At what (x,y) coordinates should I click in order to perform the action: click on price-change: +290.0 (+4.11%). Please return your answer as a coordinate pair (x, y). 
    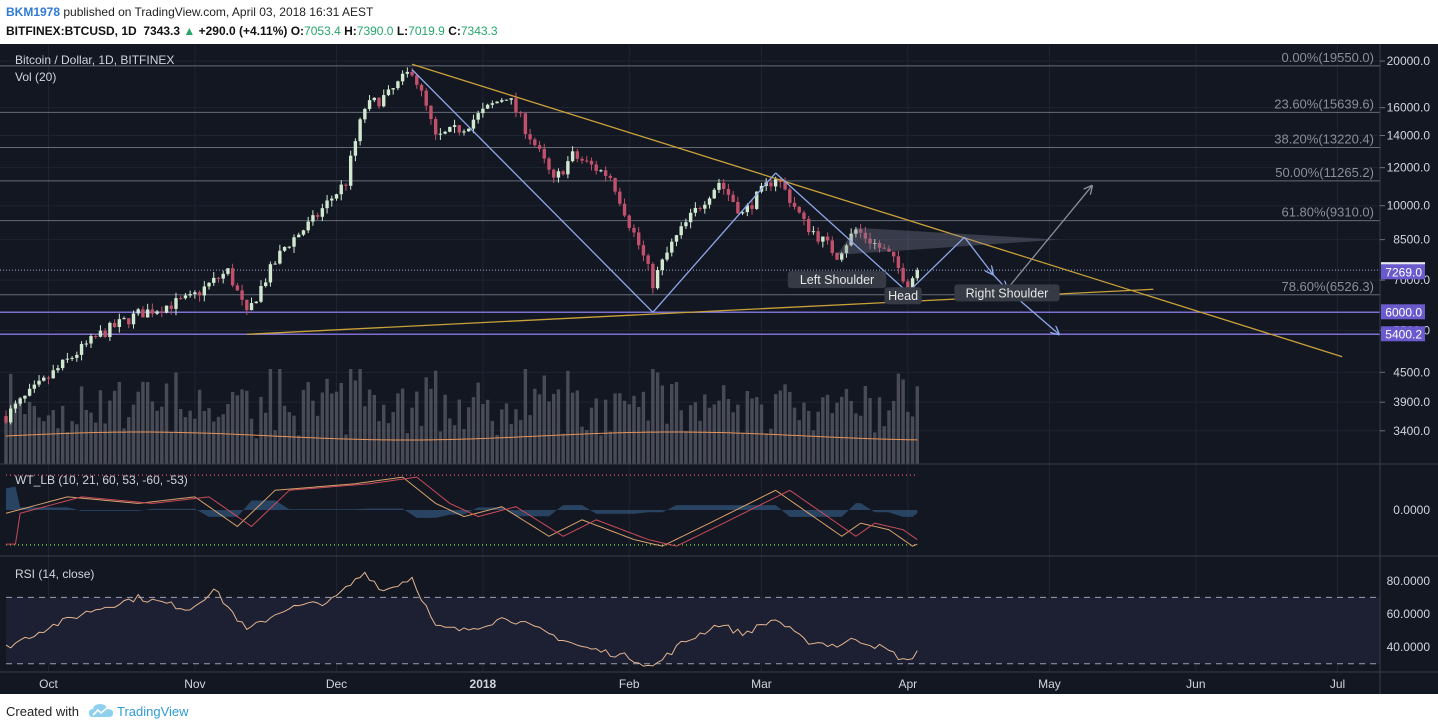
    Looking at the image, I should click on (243, 31).